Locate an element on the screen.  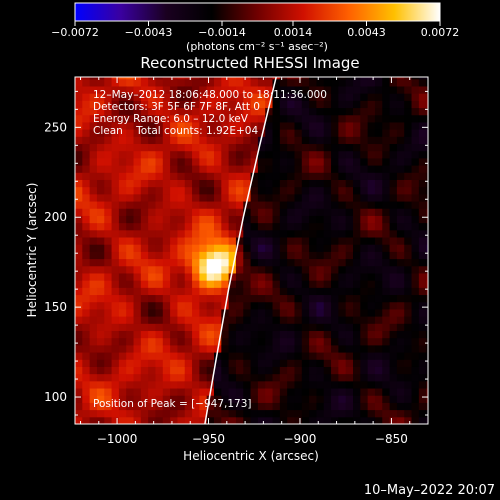
y-axis-label: Heliocentric Y (arcsec) is located at coordinates (32, 250).